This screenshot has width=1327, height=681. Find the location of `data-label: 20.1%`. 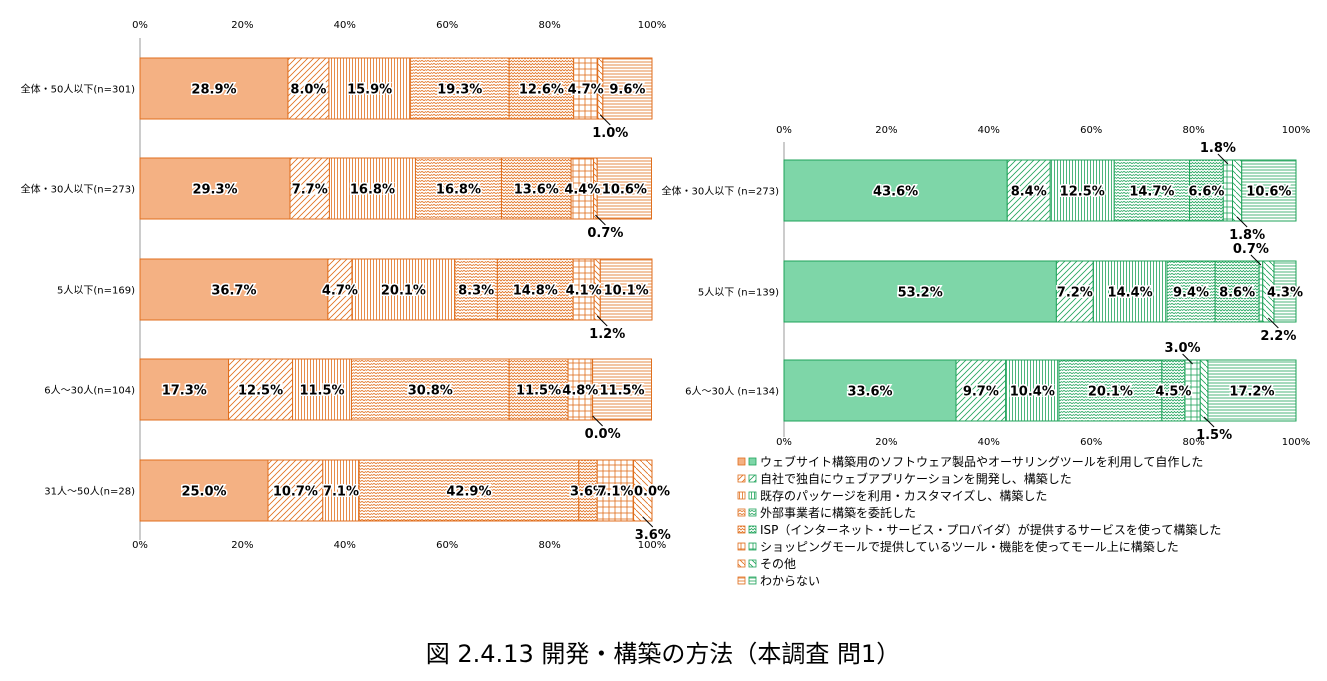

data-label: 20.1% is located at coordinates (1110, 392).